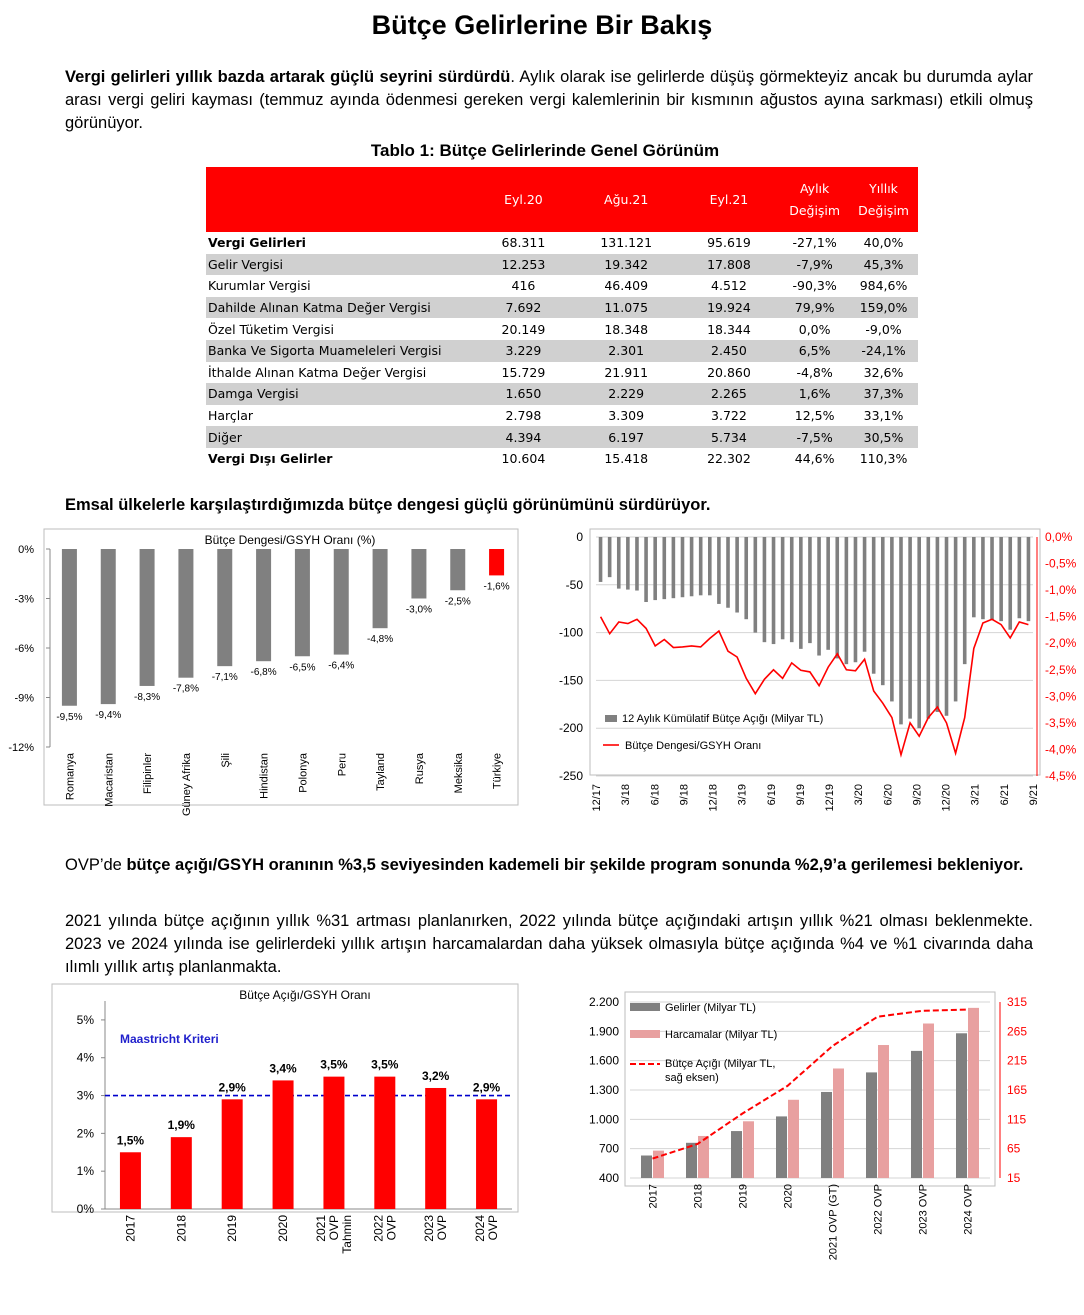 The height and width of the screenshot is (1315, 1084). What do you see at coordinates (233, 1087) in the screenshot?
I see `data-label: 2,9%` at bounding box center [233, 1087].